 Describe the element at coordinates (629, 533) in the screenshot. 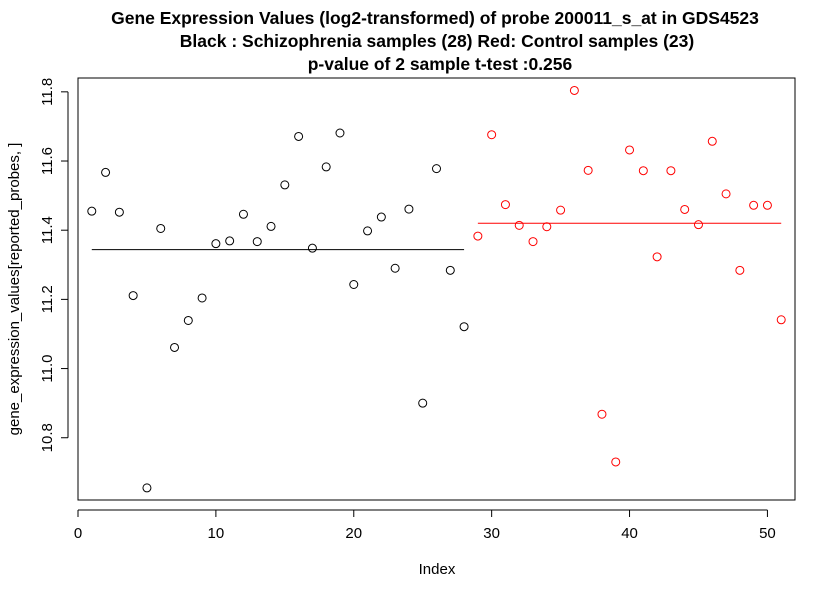

I see `x-tick-label: 40` at that location.